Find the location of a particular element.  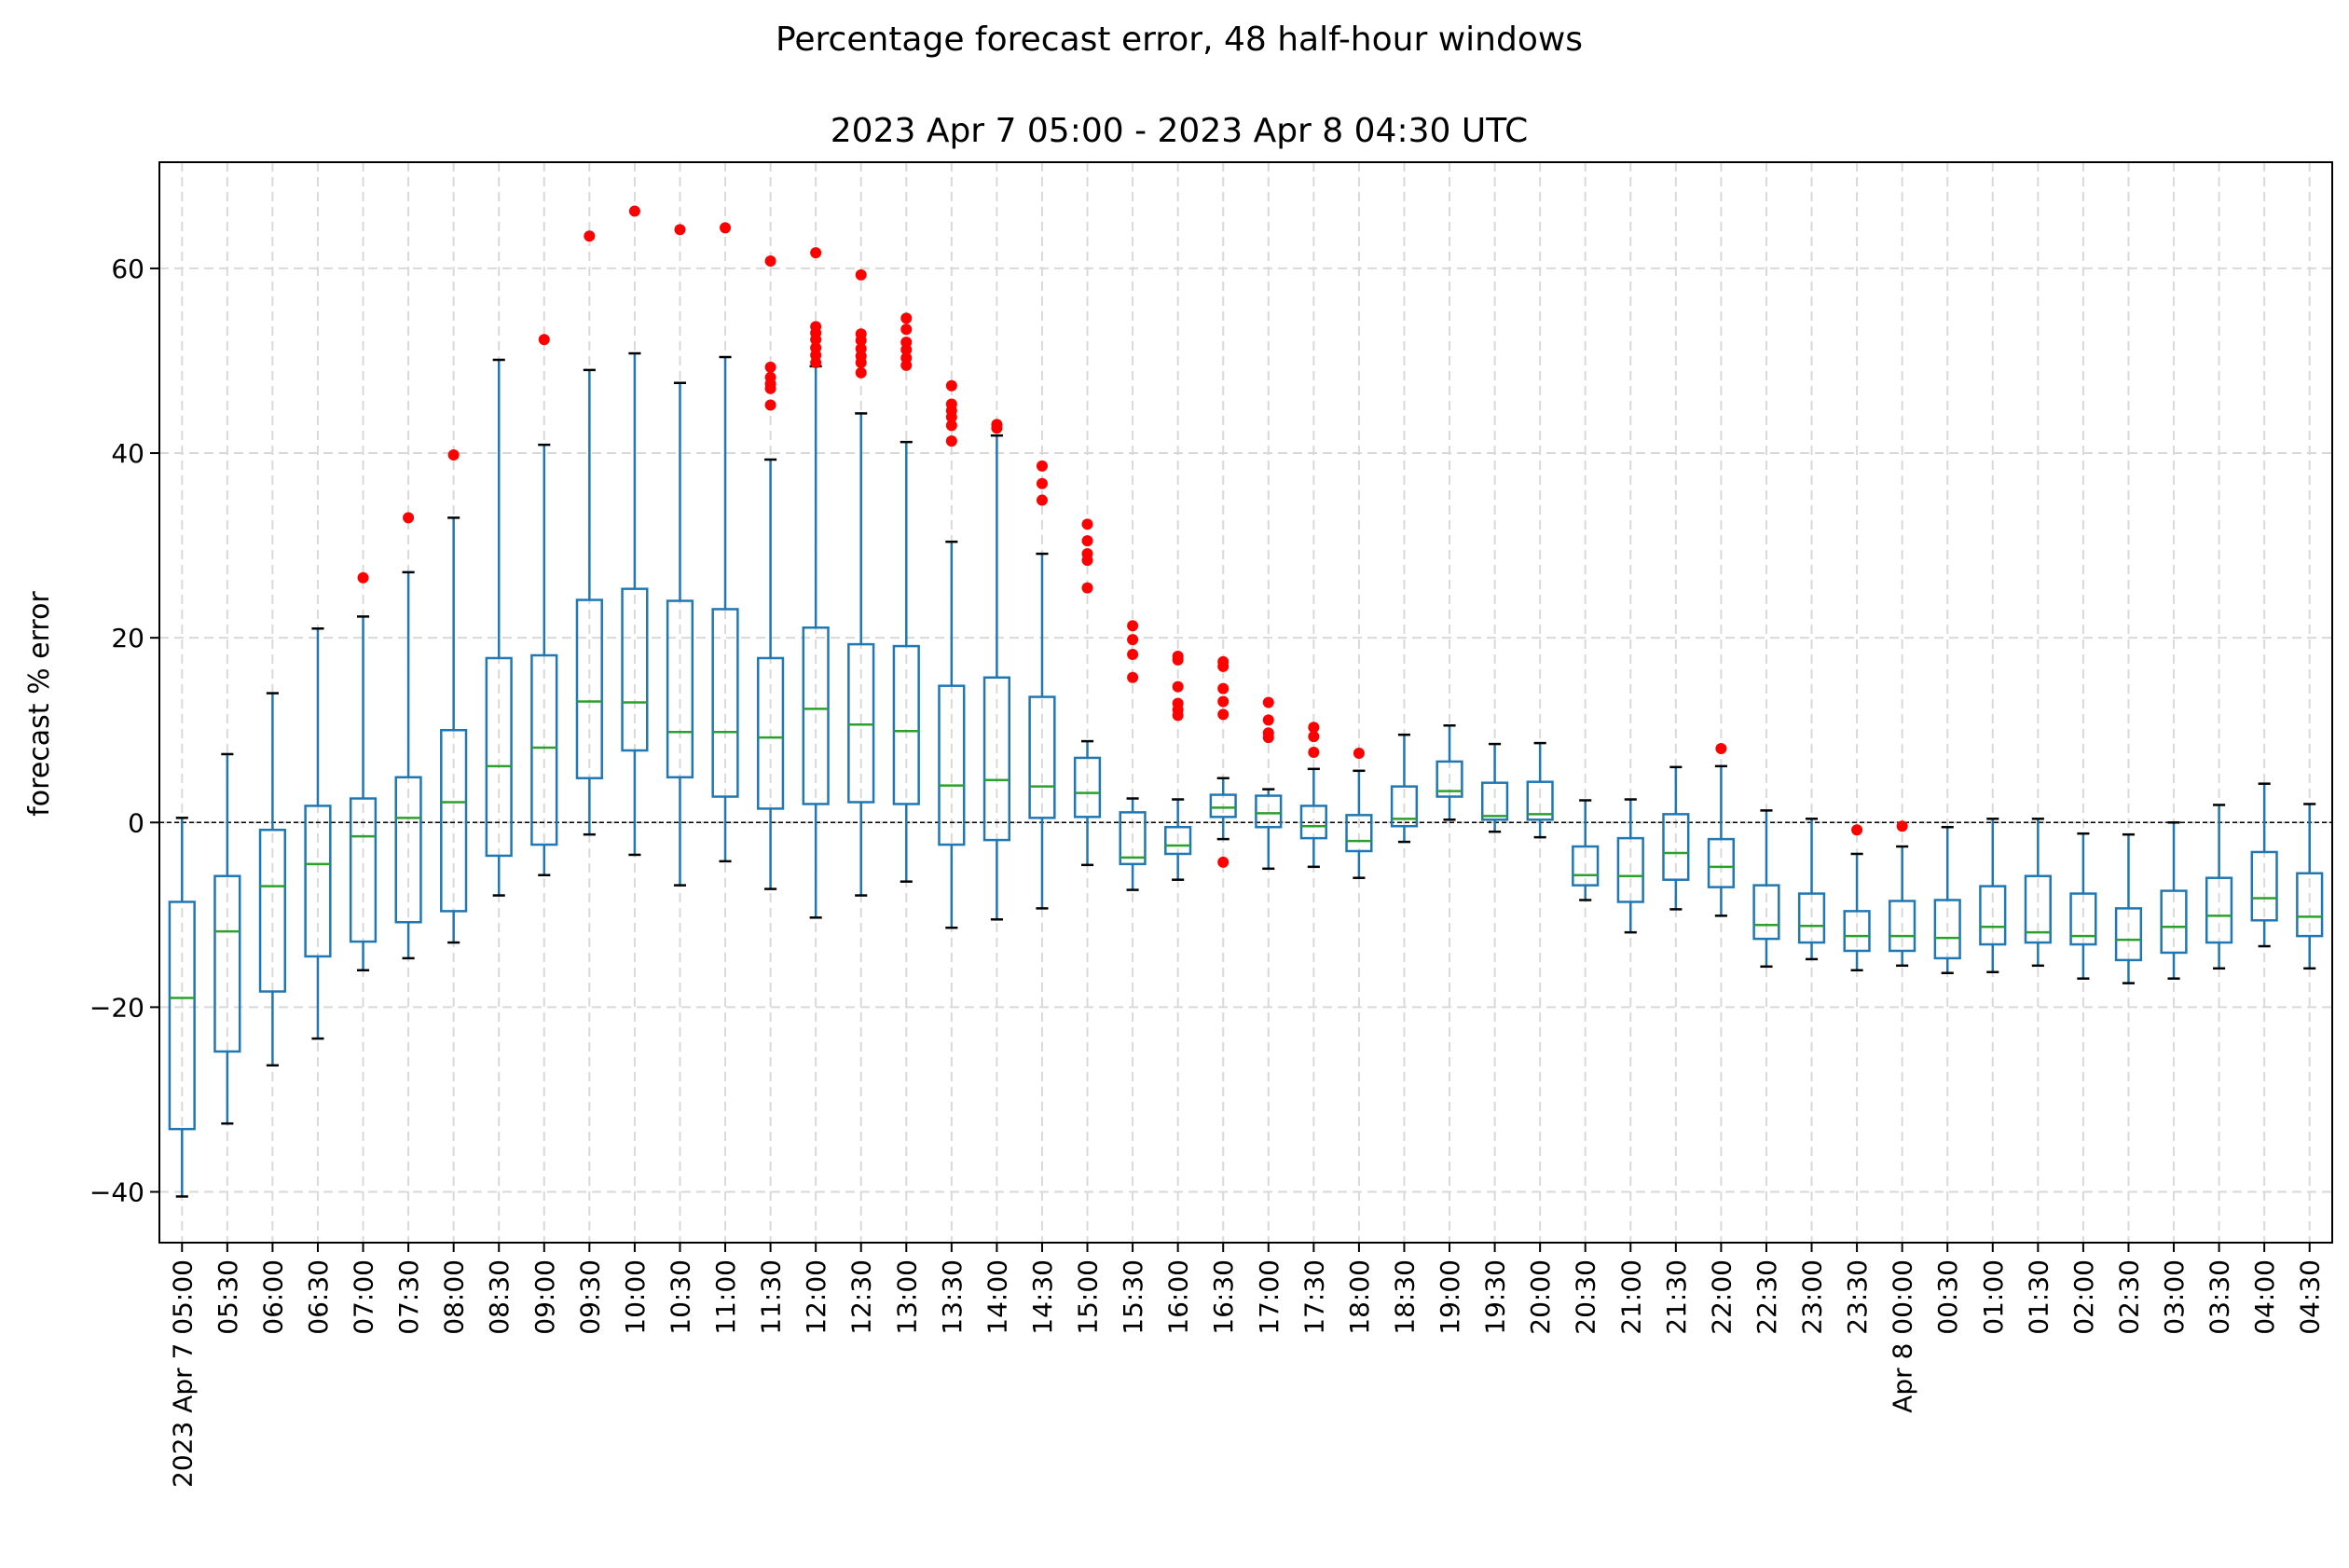

x-tick-label: 09:00 is located at coordinates (544, 1297).